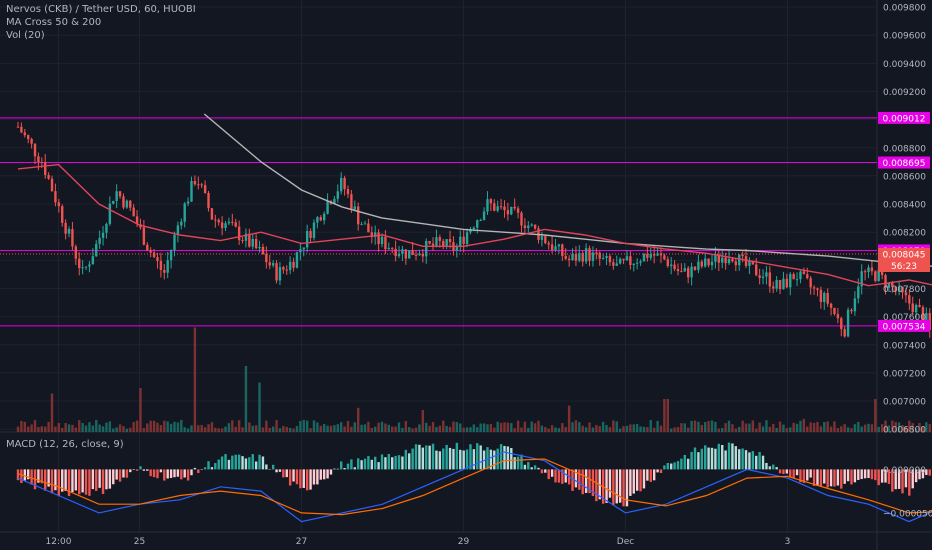 Image resolution: width=932 pixels, height=550 pixels. Describe the element at coordinates (25, 35) in the screenshot. I see `volume-legend: Vol (20)` at that location.